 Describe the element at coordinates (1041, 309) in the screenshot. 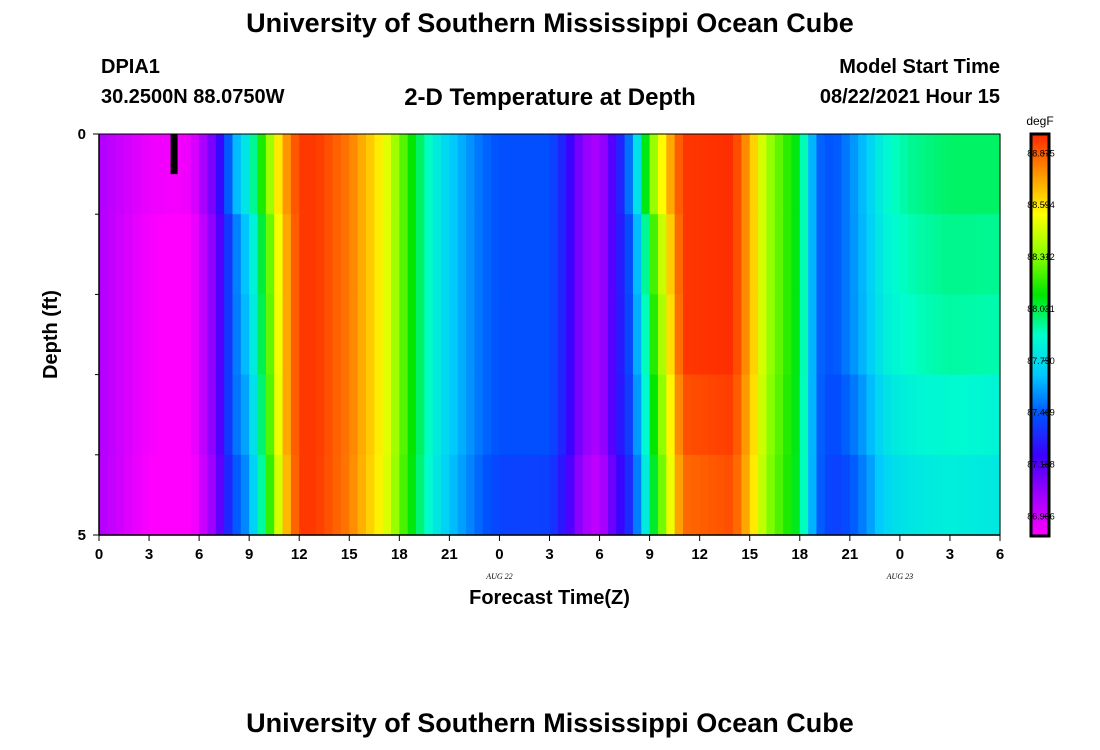

I see `colorbar-tick-label: 88.031` at that location.